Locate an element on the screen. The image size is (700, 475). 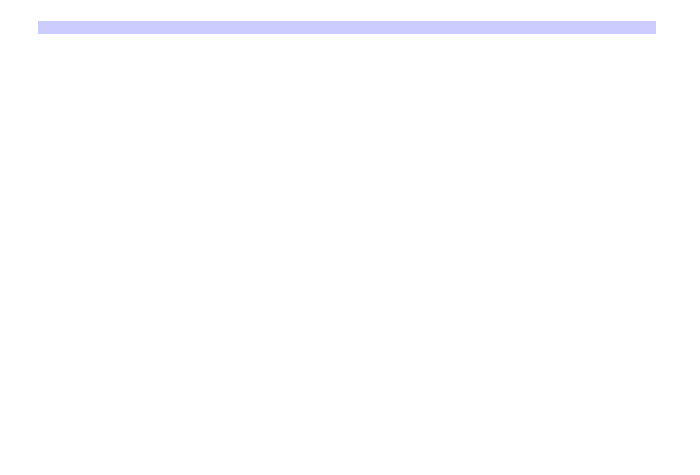
fxe-legend-swatch-icon is located at coordinates (52, 27).